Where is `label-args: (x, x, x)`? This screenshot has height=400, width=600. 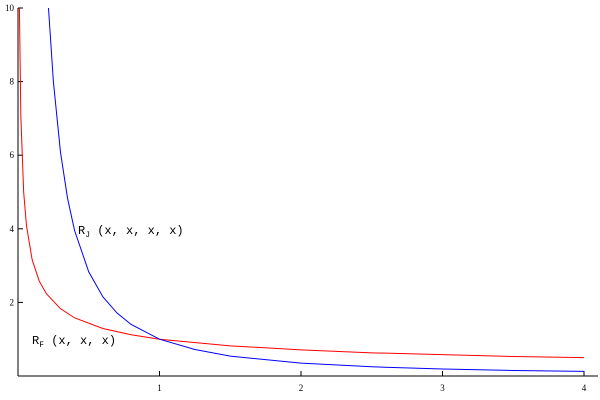
label-args: (x, x, x) is located at coordinates (80, 341).